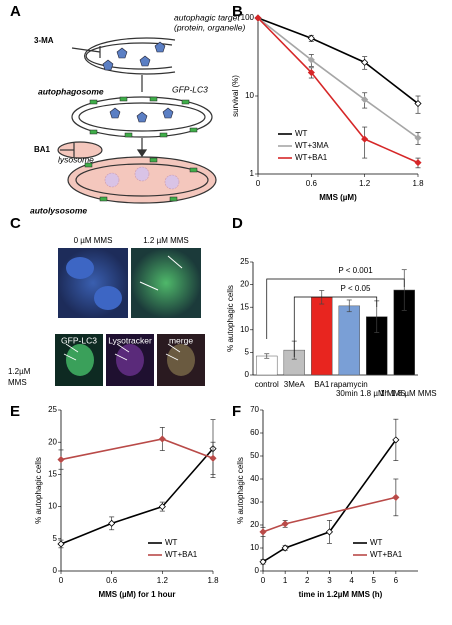  Describe the element at coordinates (210, 27) in the screenshot. I see `diagram-label: (protein, organelle)` at that location.